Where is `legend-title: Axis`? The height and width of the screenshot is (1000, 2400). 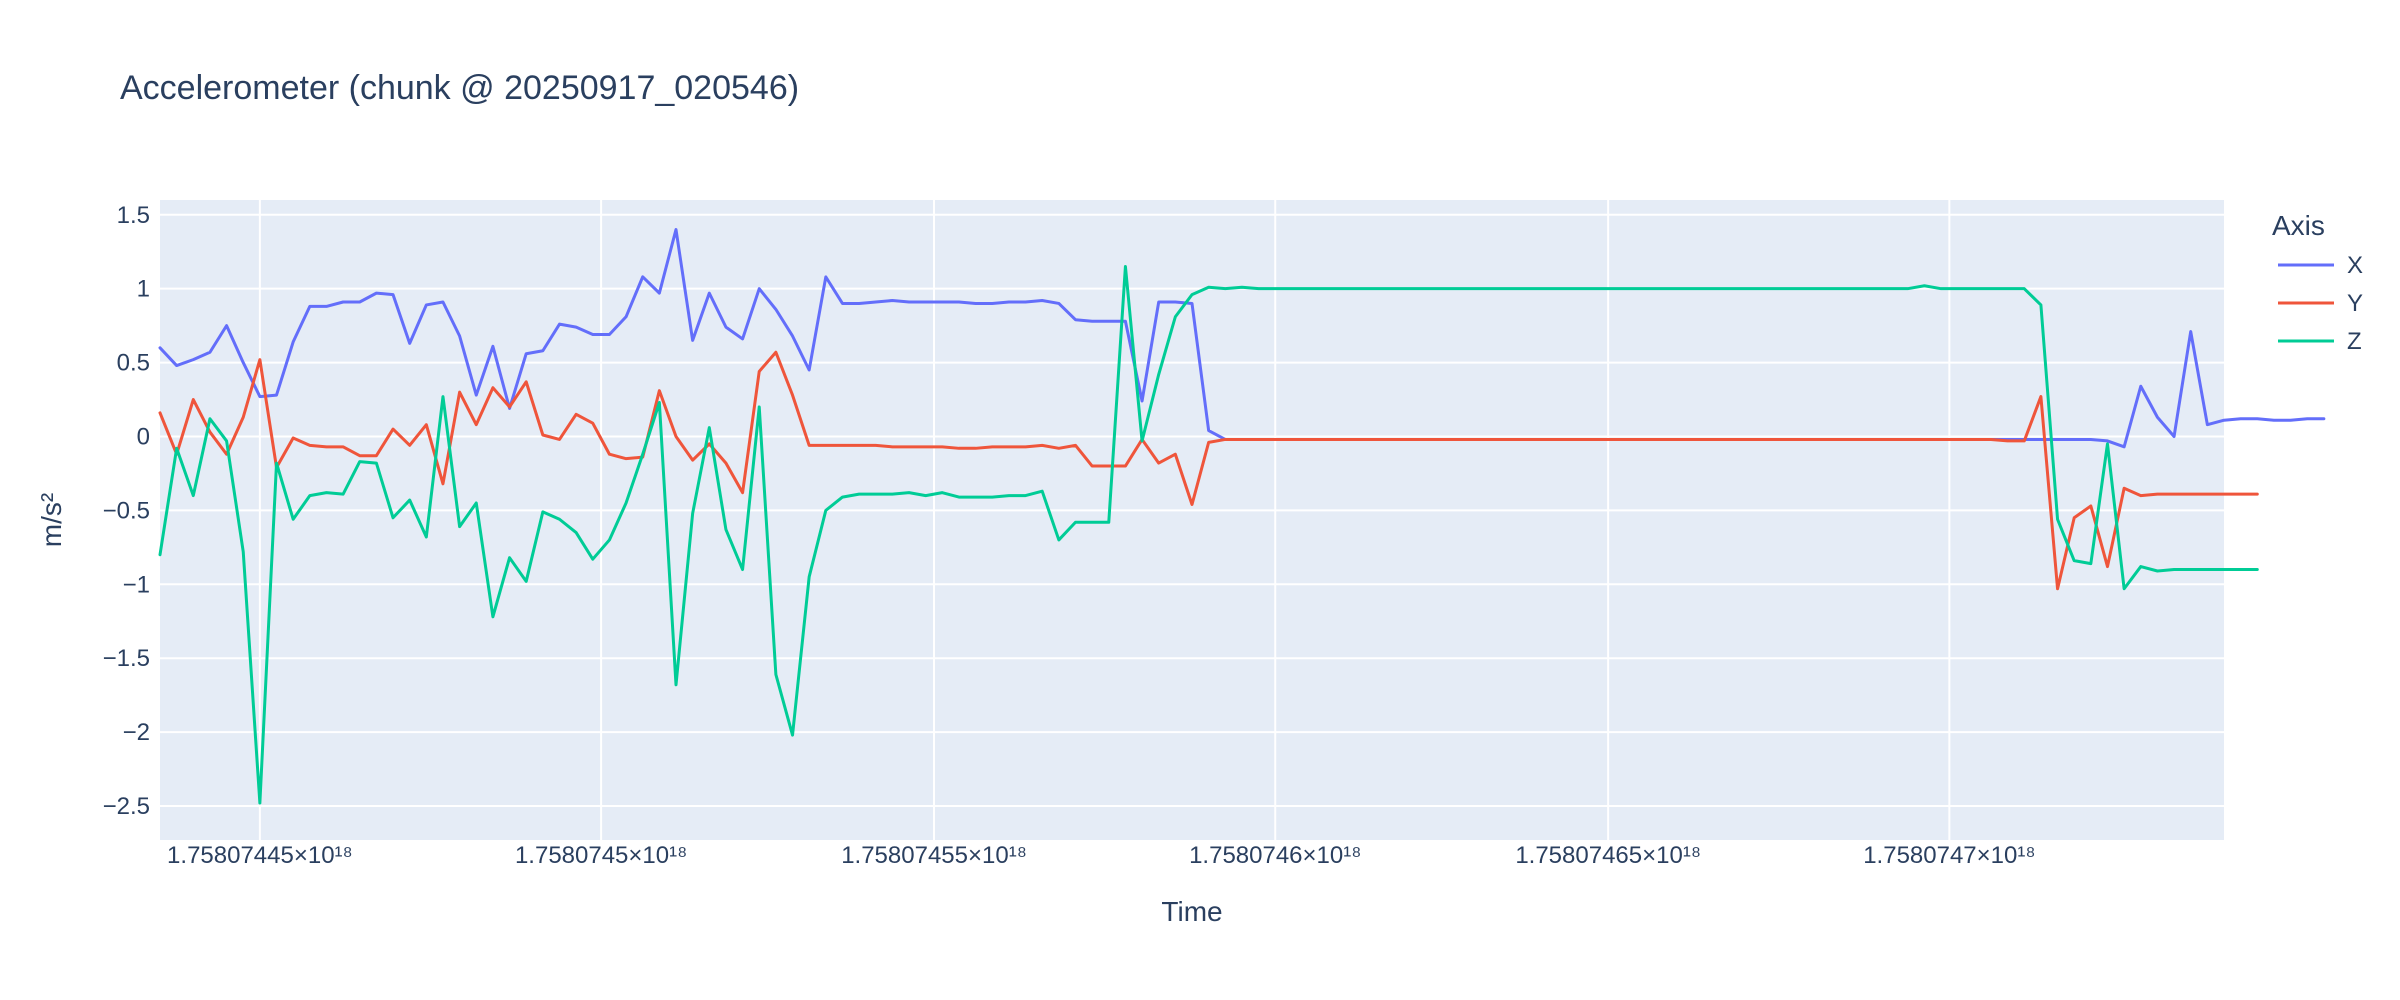
legend-title: Axis is located at coordinates (2298, 225).